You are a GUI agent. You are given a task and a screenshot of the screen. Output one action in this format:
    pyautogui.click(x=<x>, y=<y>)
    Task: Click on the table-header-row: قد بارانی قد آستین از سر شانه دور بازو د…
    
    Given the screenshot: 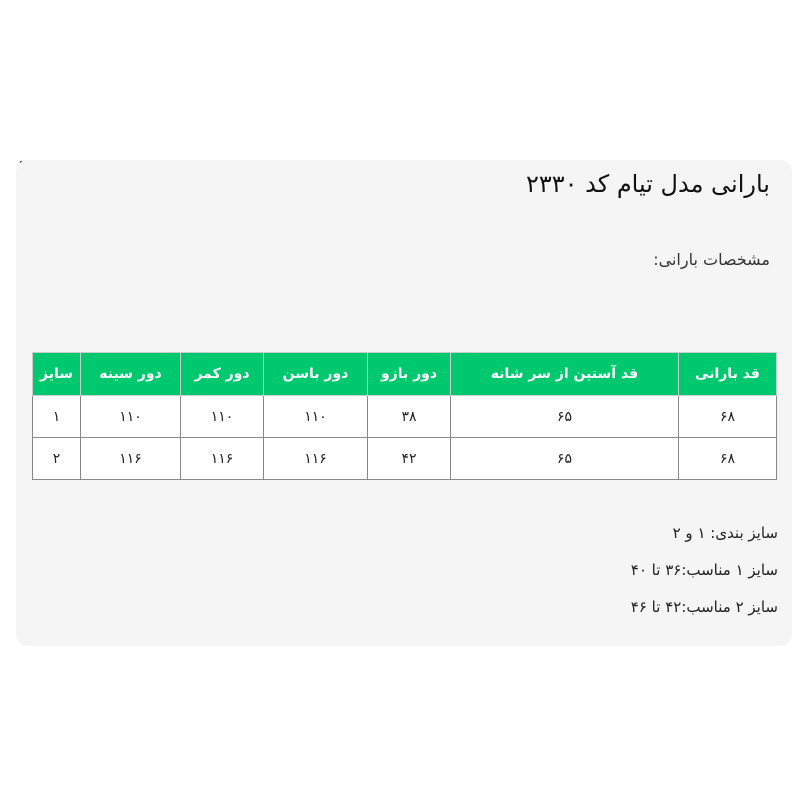 What is the action you would take?
    pyautogui.click(x=404, y=374)
    